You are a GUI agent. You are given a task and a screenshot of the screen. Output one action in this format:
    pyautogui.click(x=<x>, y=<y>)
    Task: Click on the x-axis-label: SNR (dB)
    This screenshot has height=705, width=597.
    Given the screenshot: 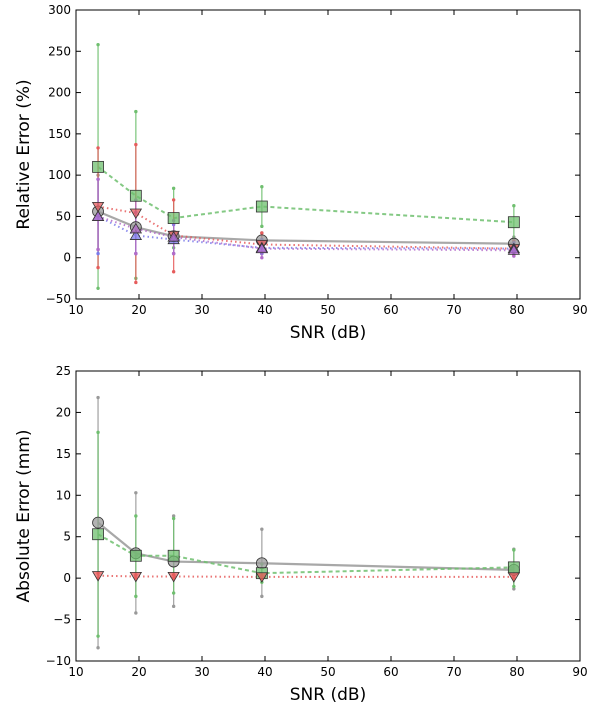 What is the action you would take?
    pyautogui.click(x=328, y=333)
    